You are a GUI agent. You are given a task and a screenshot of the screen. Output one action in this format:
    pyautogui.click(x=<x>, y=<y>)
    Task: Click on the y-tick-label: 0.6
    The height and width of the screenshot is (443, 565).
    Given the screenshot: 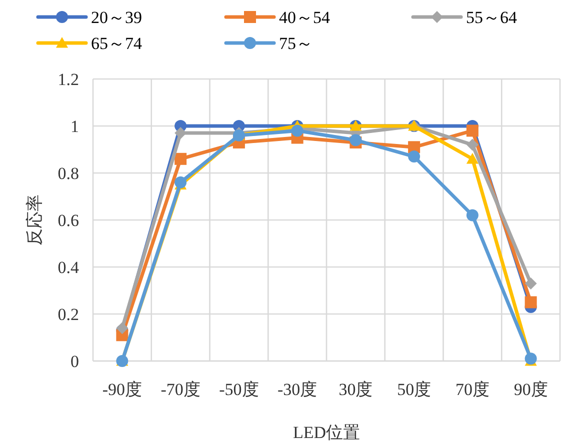 What is the action you would take?
    pyautogui.click(x=68, y=220)
    